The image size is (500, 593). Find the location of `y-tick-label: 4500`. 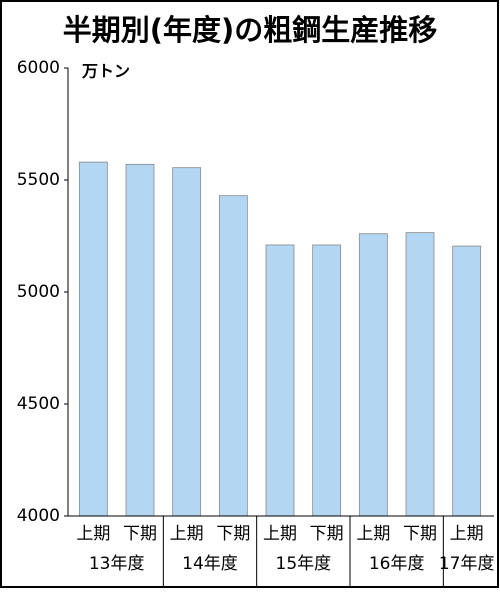

y-tick-label: 4500 is located at coordinates (38, 404).